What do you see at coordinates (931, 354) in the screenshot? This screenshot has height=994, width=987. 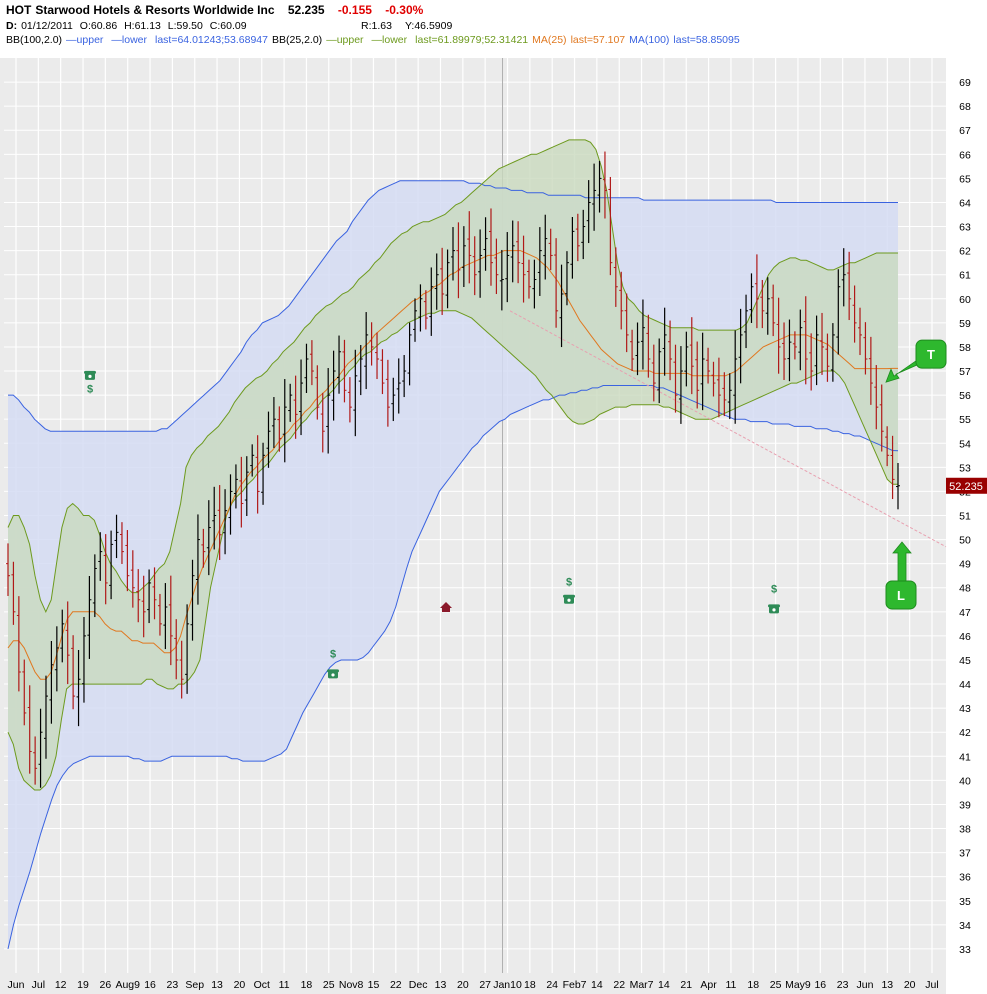 I see `t-callout: T` at bounding box center [931, 354].